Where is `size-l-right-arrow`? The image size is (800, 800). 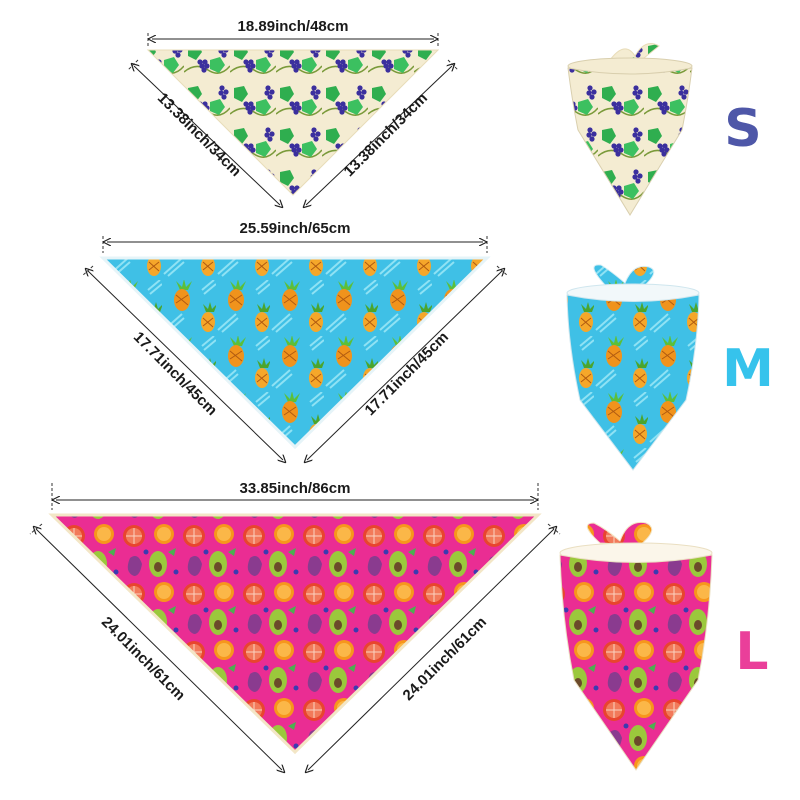
size-l-right-arrow is located at coordinates (431, 649).